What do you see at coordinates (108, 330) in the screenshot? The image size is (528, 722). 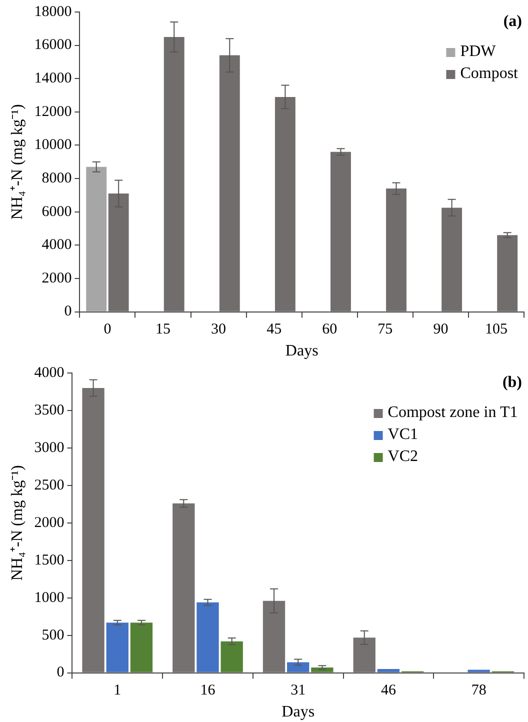 I see `x-tick-label: 0` at bounding box center [108, 330].